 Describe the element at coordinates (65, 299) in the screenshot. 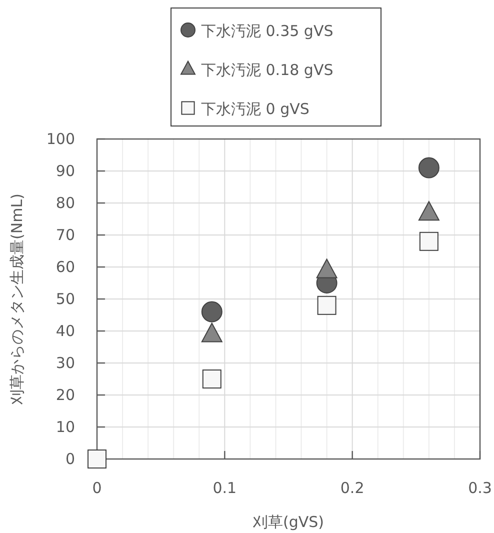

I see `y-tick-label: 50` at that location.